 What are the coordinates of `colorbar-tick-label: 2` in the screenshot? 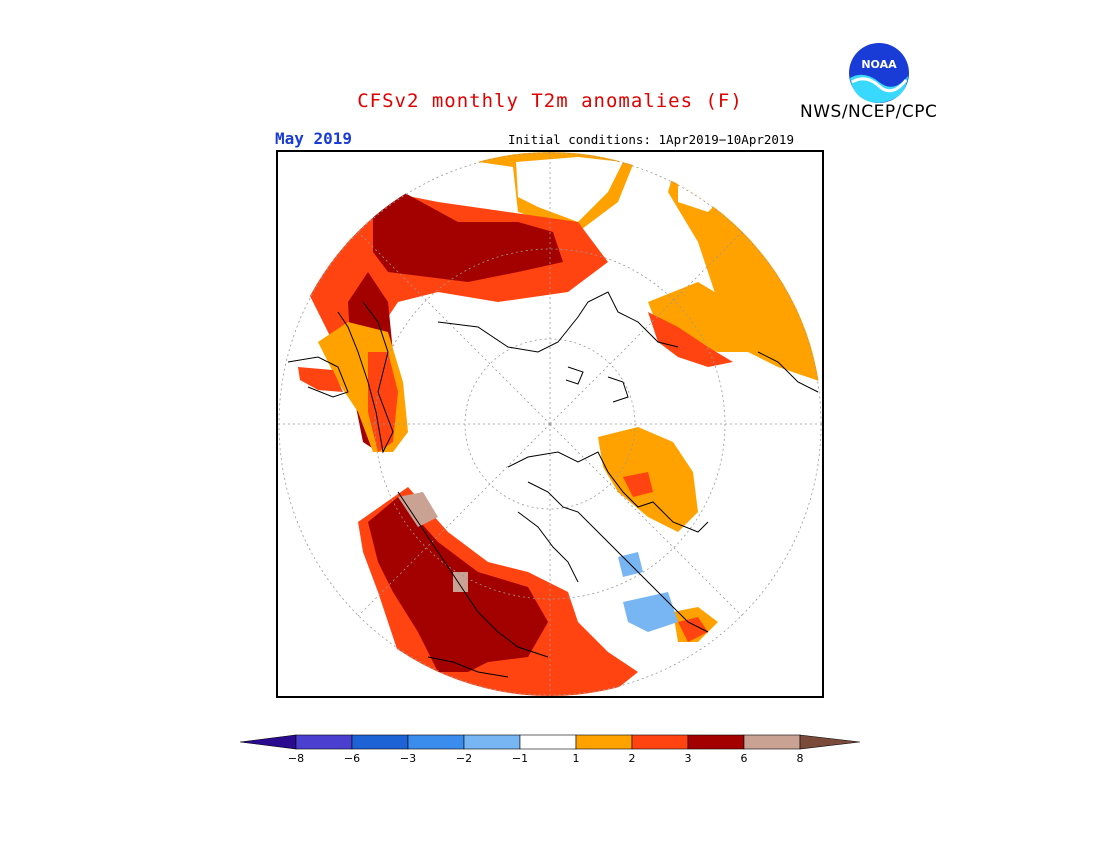 It's located at (632, 758).